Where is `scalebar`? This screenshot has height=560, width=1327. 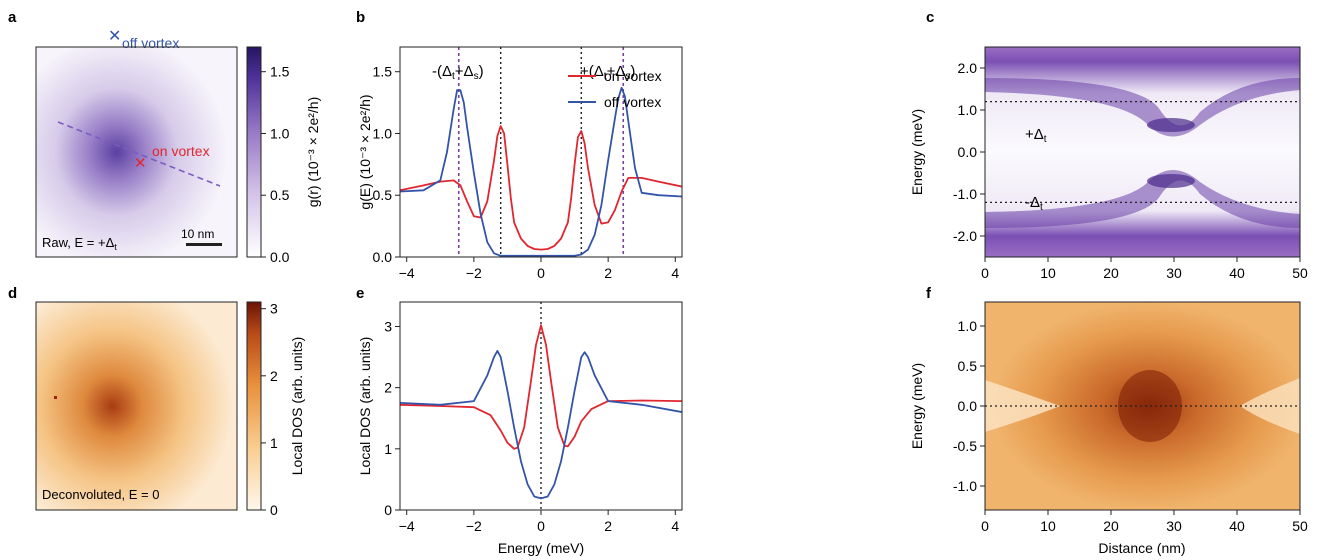 scalebar is located at coordinates (204, 244).